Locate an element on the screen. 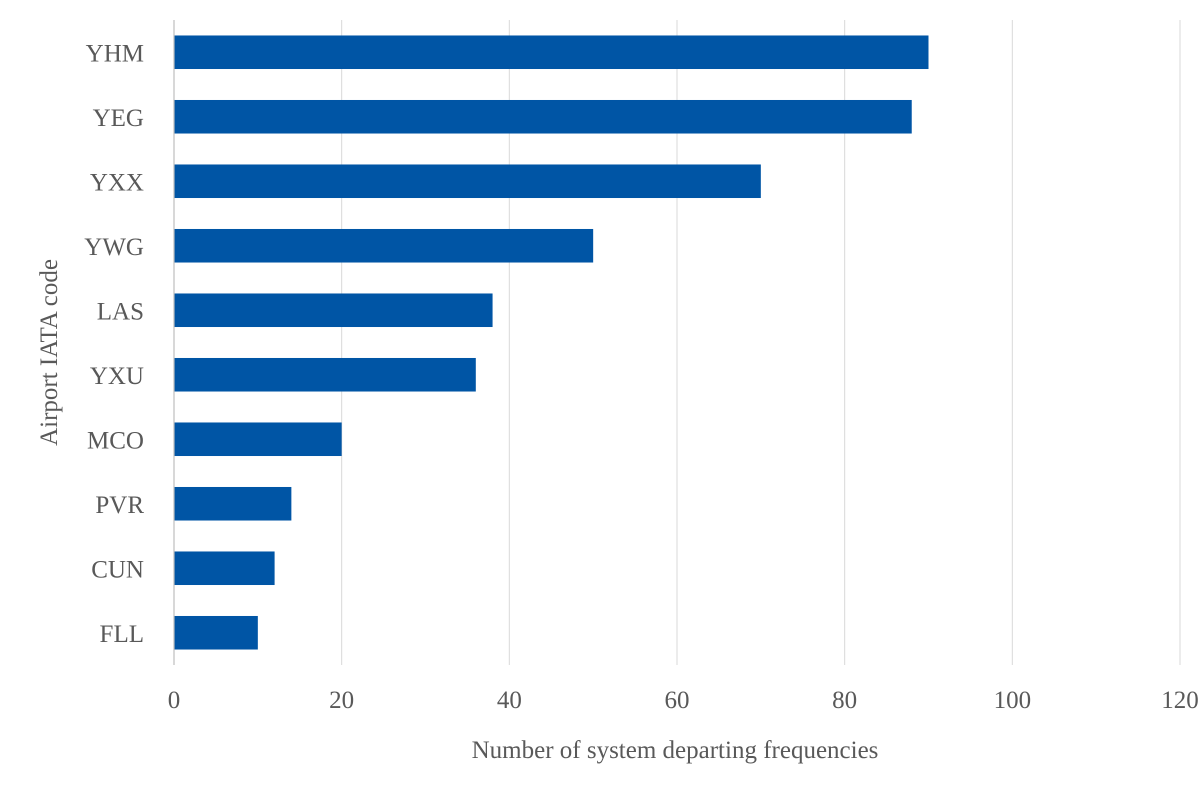  x-tick-label-120: 120 is located at coordinates (1180, 700).